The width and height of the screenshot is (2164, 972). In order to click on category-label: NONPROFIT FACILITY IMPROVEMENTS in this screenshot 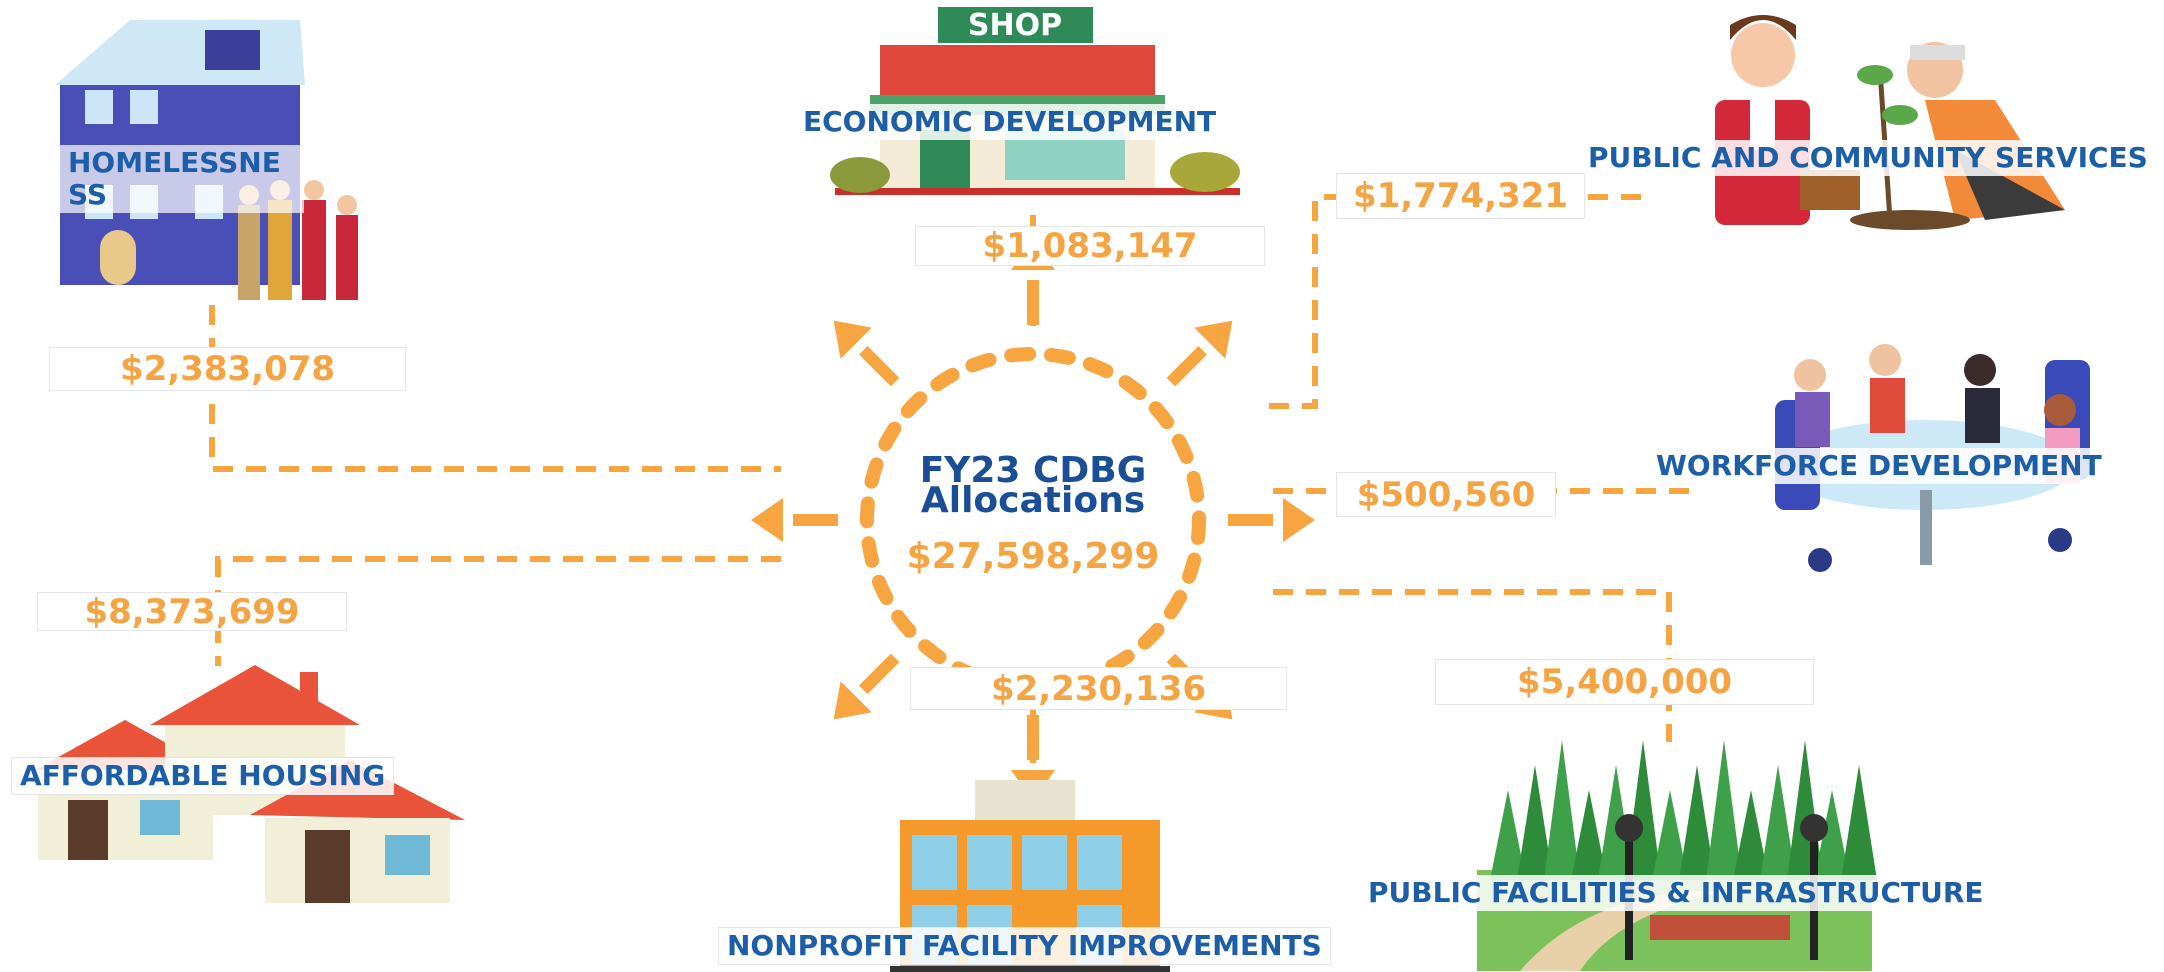, I will do `click(1024, 946)`.